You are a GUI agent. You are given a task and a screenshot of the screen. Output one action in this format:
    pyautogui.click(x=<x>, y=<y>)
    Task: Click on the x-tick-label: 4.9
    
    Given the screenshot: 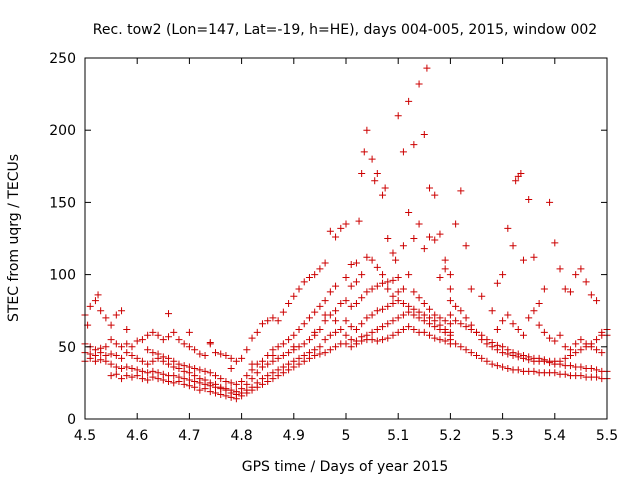 What is the action you would take?
    pyautogui.click(x=294, y=436)
    